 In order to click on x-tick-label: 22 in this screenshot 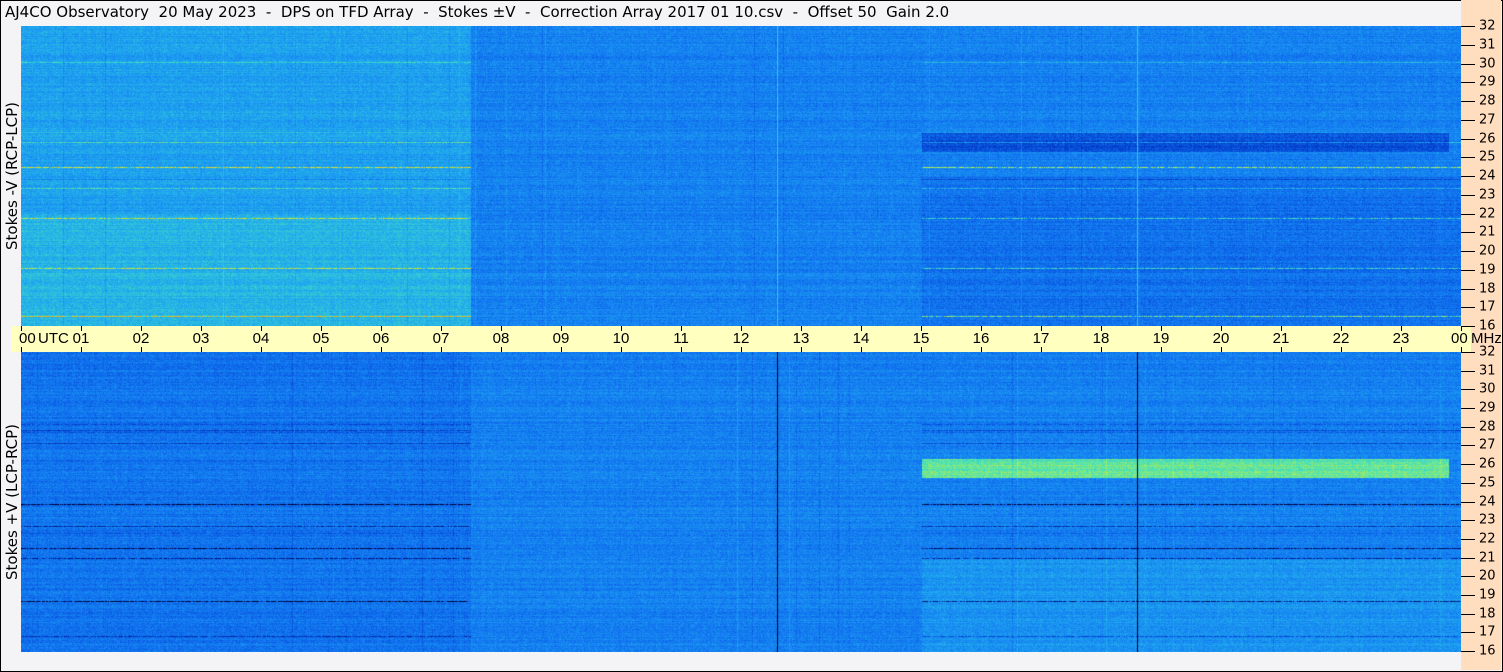, I will do `click(1341, 338)`.